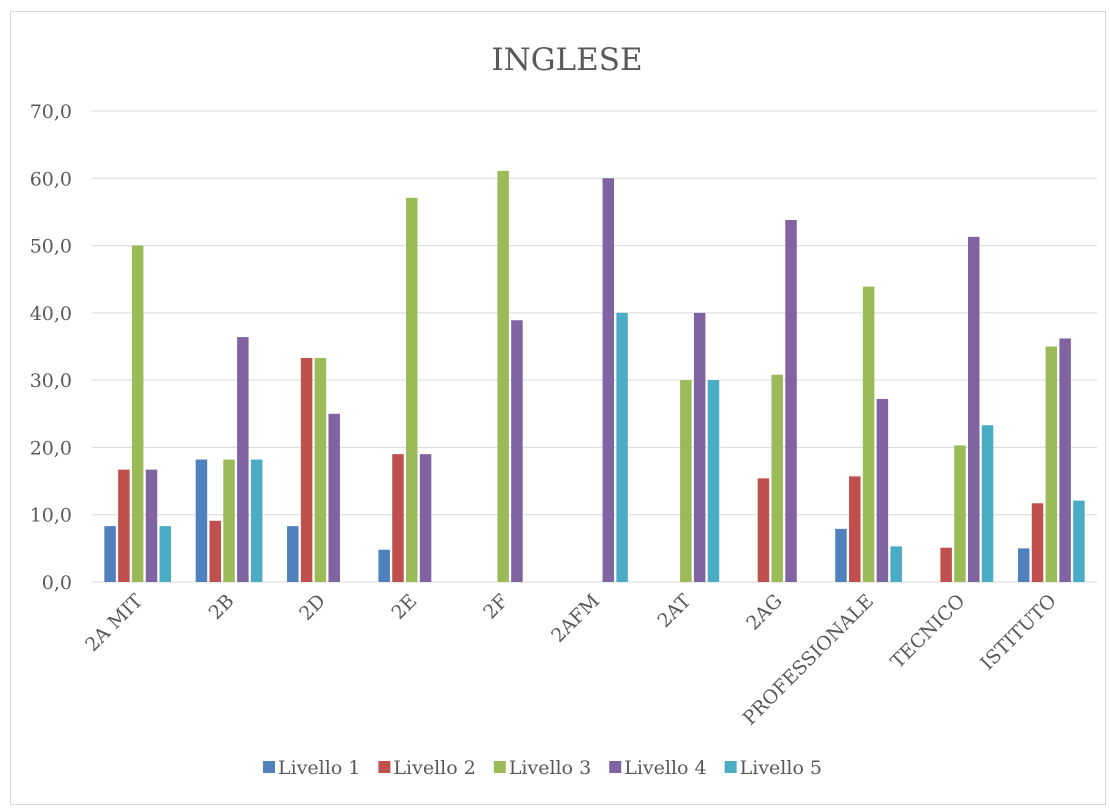 Image resolution: width=1110 pixels, height=810 pixels. What do you see at coordinates (550, 768) in the screenshot?
I see `legend-label: Livello 3` at bounding box center [550, 768].